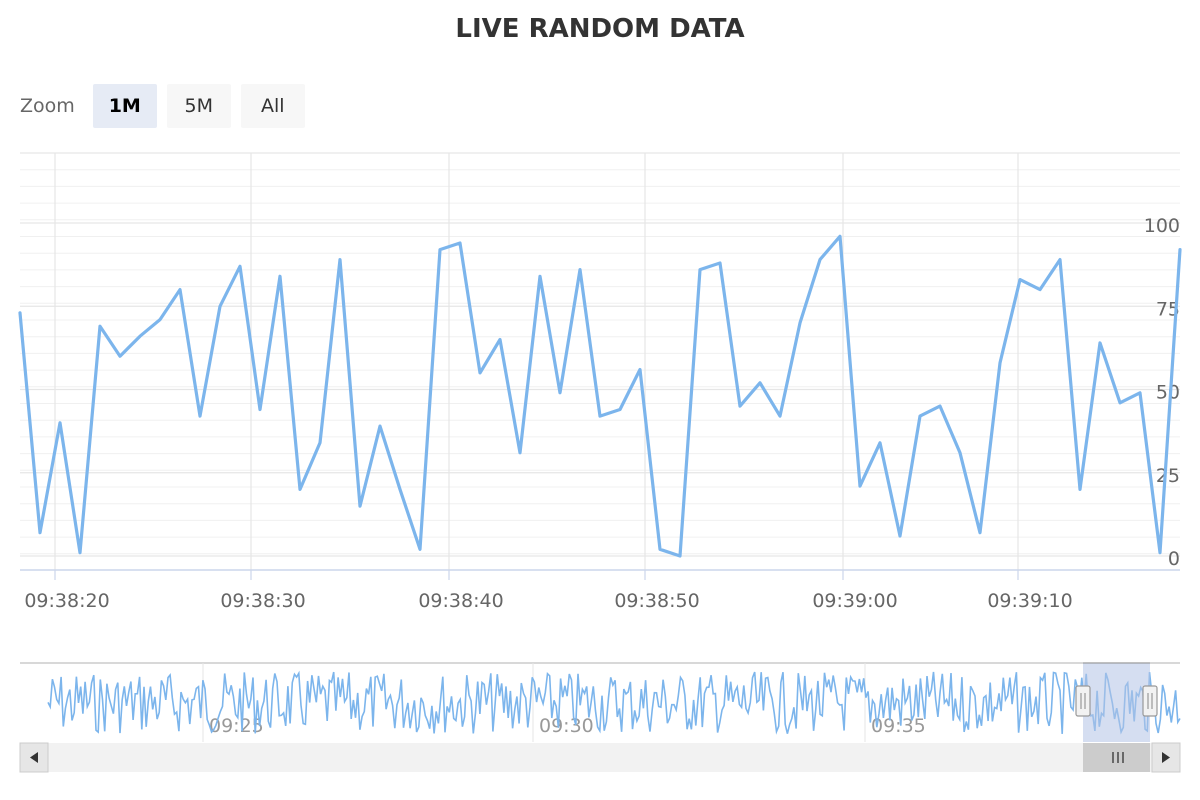 Image resolution: width=1200 pixels, height=800 pixels. Describe the element at coordinates (47, 106) in the screenshot. I see `zoom-label: Zoom` at that location.